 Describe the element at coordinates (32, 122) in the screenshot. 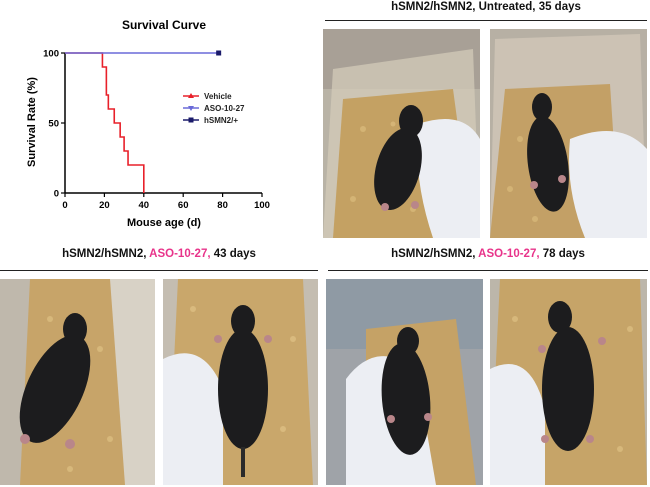

I see `y-axis-label: Survival Rate (%)` at that location.